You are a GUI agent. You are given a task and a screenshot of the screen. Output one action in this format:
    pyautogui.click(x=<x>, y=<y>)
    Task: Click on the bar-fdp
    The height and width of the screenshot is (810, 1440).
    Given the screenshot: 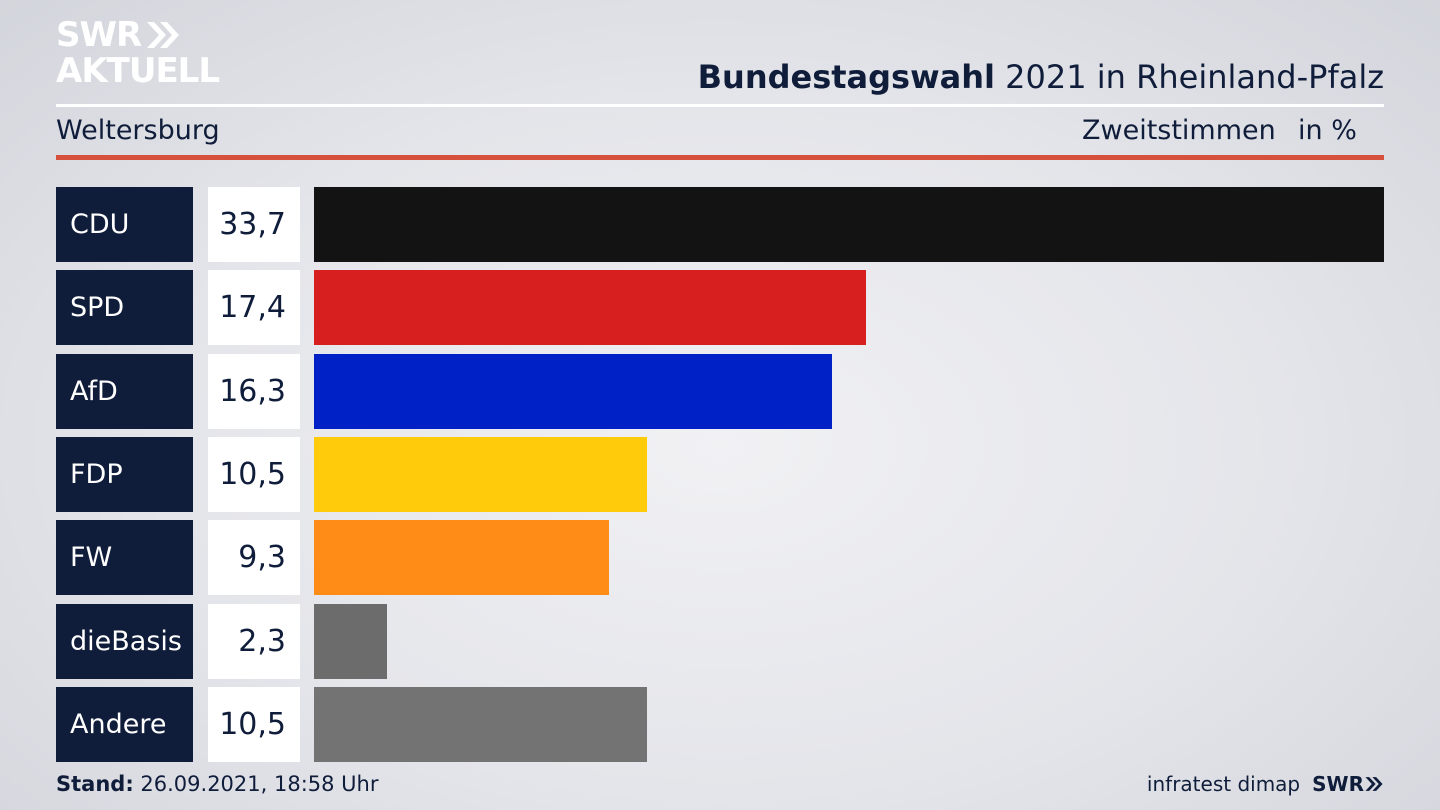 What is the action you would take?
    pyautogui.click(x=481, y=474)
    